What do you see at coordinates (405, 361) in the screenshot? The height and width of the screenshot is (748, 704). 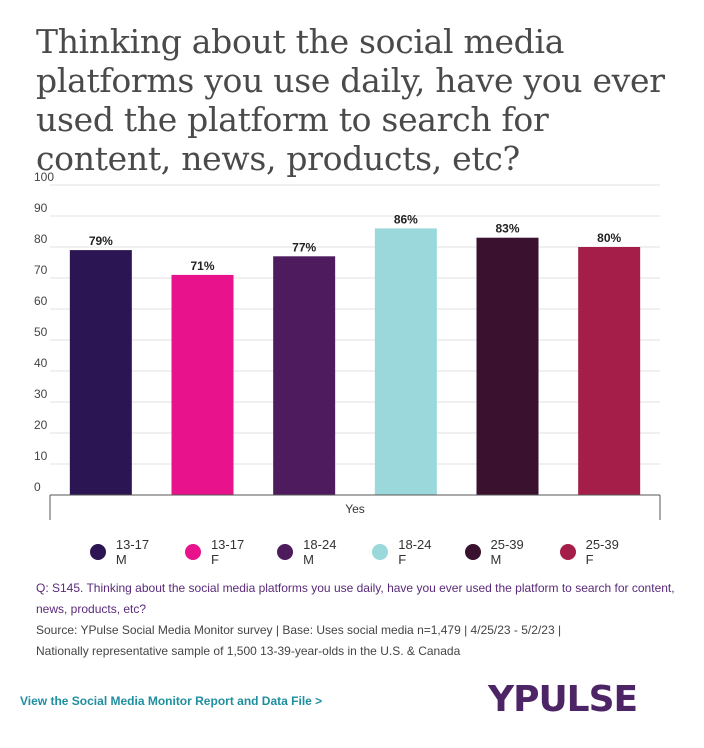 I see `bar-18-24-f` at bounding box center [405, 361].